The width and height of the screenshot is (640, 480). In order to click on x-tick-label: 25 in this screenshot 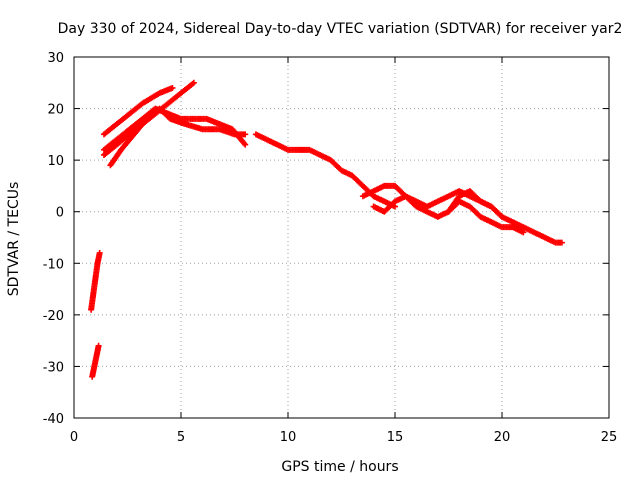, I will do `click(609, 437)`.